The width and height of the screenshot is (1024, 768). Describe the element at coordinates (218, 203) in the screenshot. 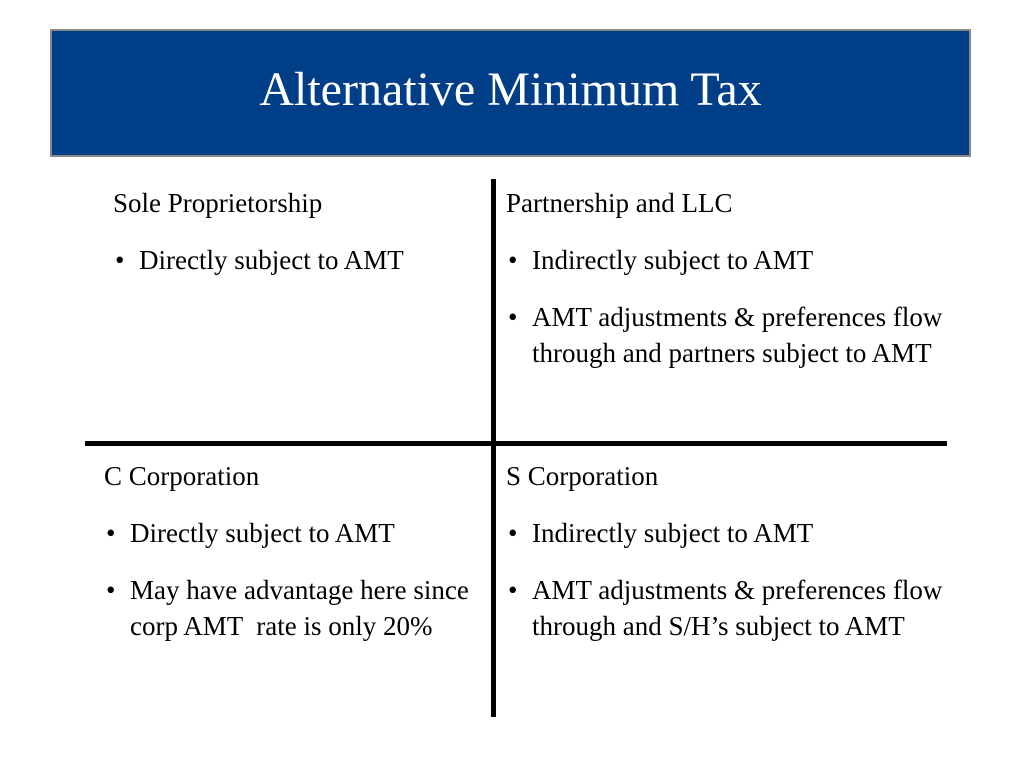

I see `quadrant-heading: Sole Proprietorship` at that location.